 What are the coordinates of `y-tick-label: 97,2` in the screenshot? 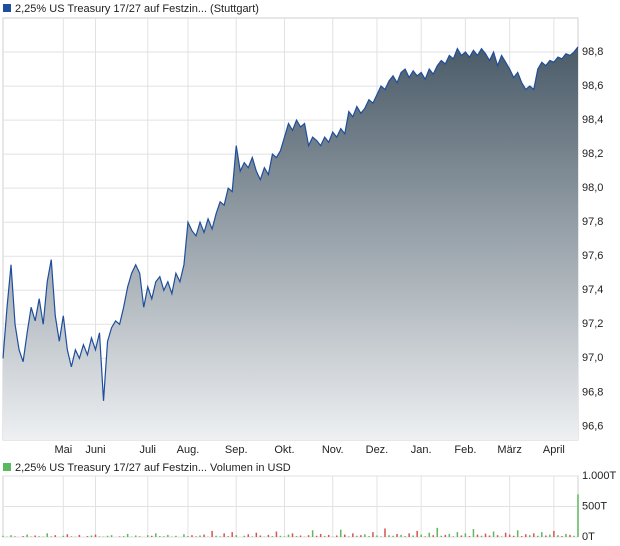 It's located at (592, 324).